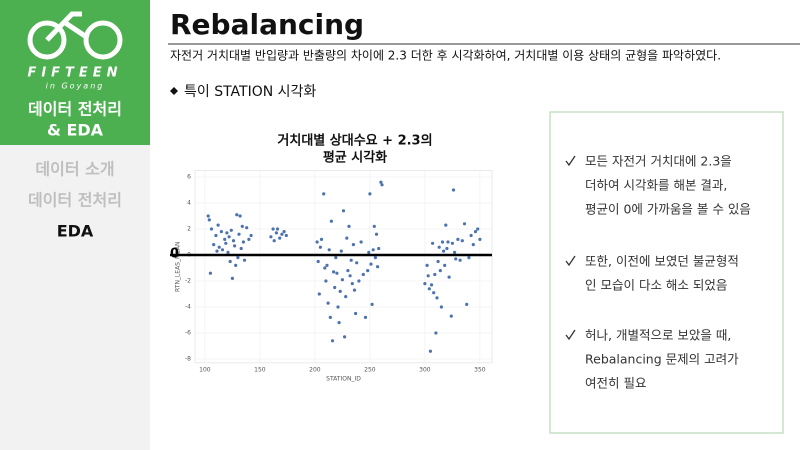  What do you see at coordinates (425, 369) in the screenshot?
I see `x-tick-label: 300` at bounding box center [425, 369].